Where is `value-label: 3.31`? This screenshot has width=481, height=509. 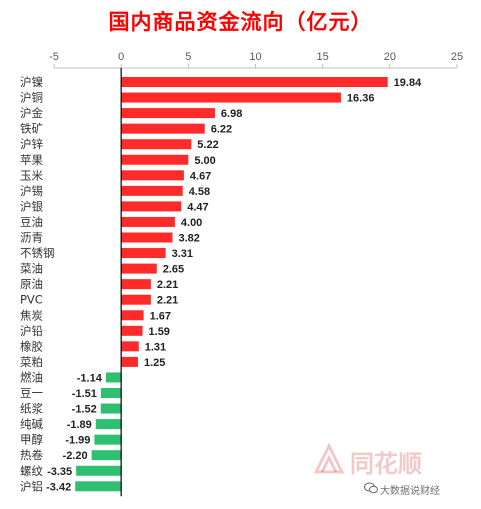 value-label: 3.31 is located at coordinates (182, 254).